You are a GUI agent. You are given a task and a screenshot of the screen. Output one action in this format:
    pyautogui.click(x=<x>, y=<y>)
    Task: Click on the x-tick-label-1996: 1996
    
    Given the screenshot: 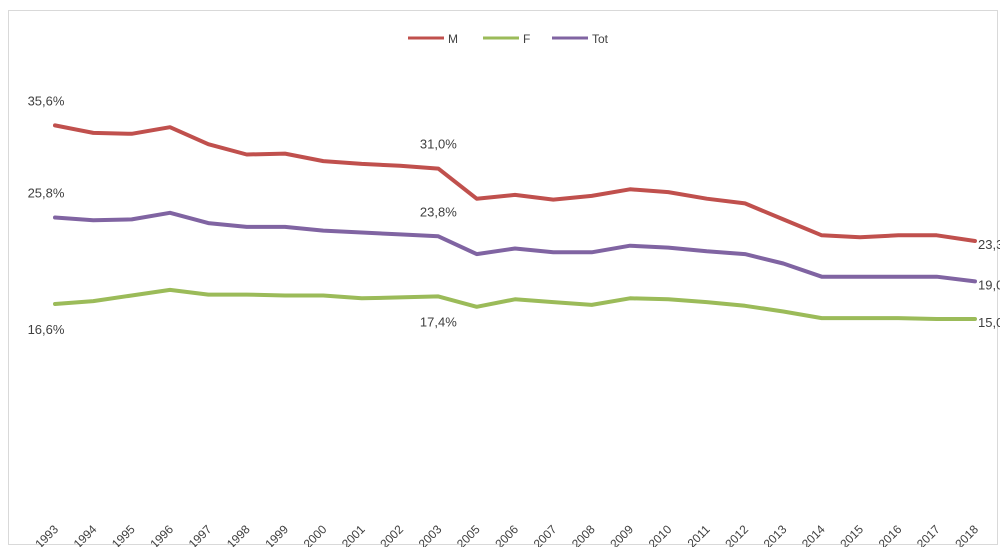 What is the action you would take?
    pyautogui.click(x=161, y=534)
    